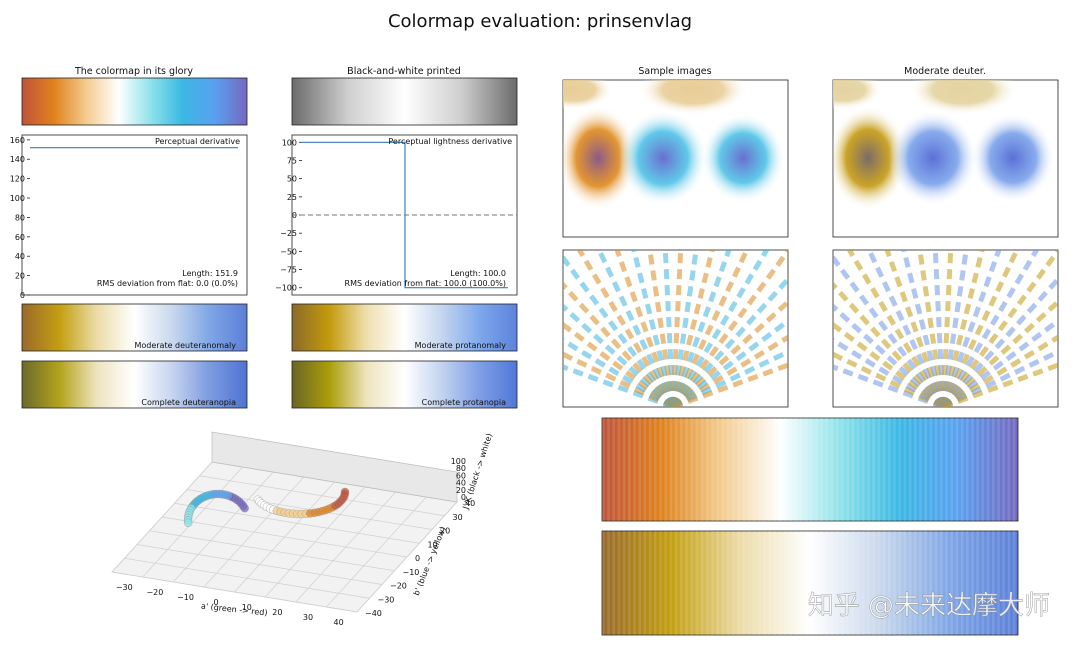  Describe the element at coordinates (247, 607) in the screenshot. I see `3d-x-tick-label: 10` at that location.